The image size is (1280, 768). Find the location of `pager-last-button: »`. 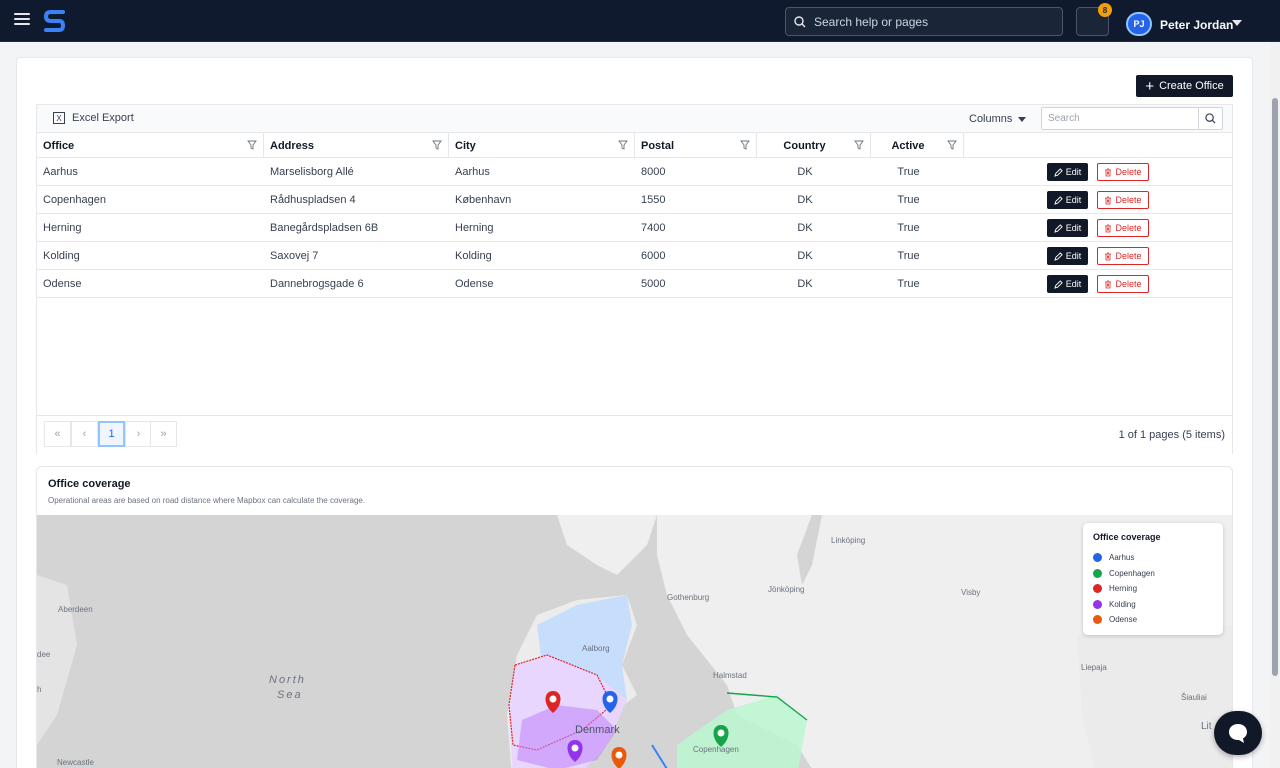

pager-last-button: » is located at coordinates (163, 434).